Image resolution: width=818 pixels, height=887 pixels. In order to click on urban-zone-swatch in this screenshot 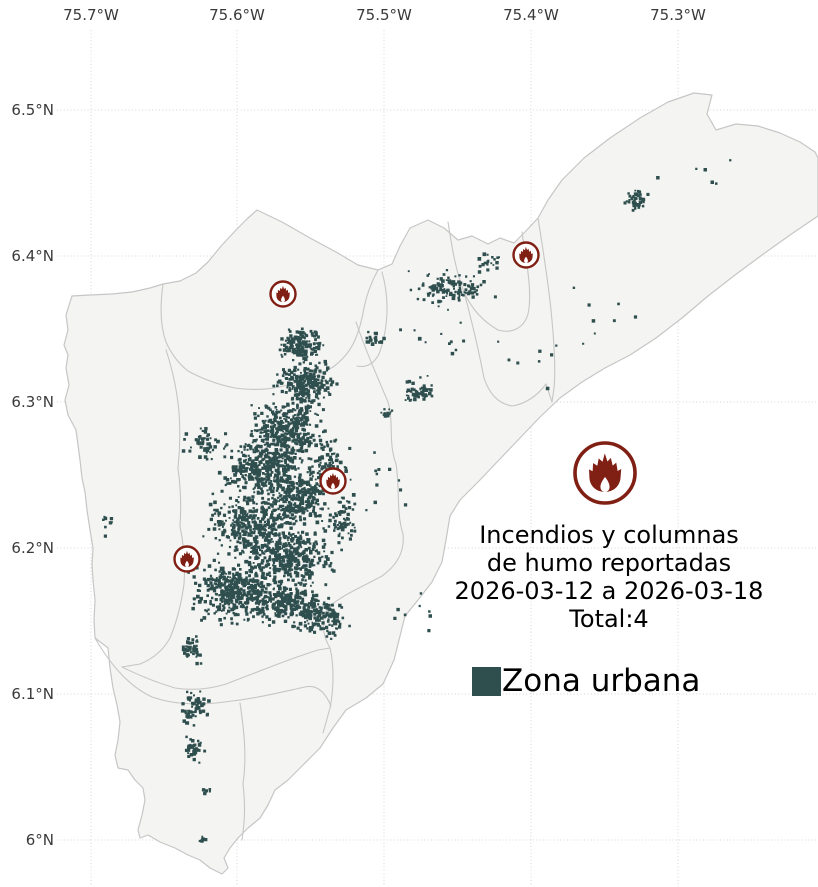, I will do `click(486, 681)`.